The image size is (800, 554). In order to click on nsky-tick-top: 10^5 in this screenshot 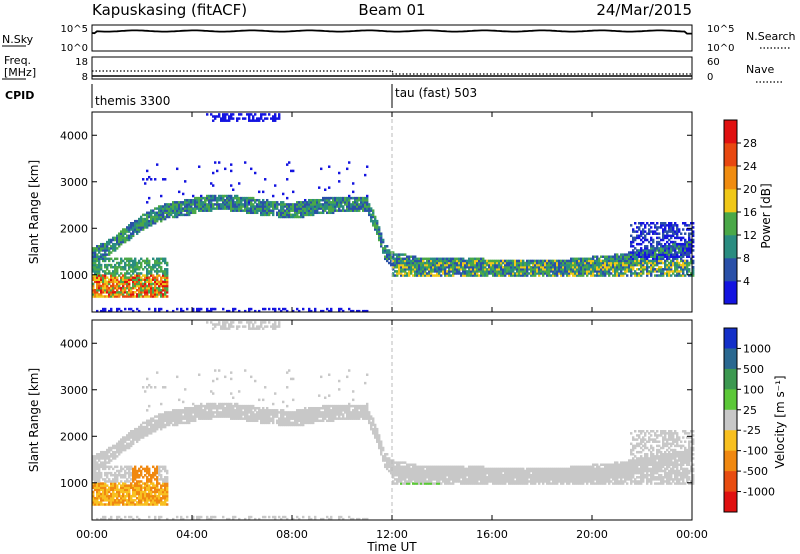, I will do `click(74, 29)`.